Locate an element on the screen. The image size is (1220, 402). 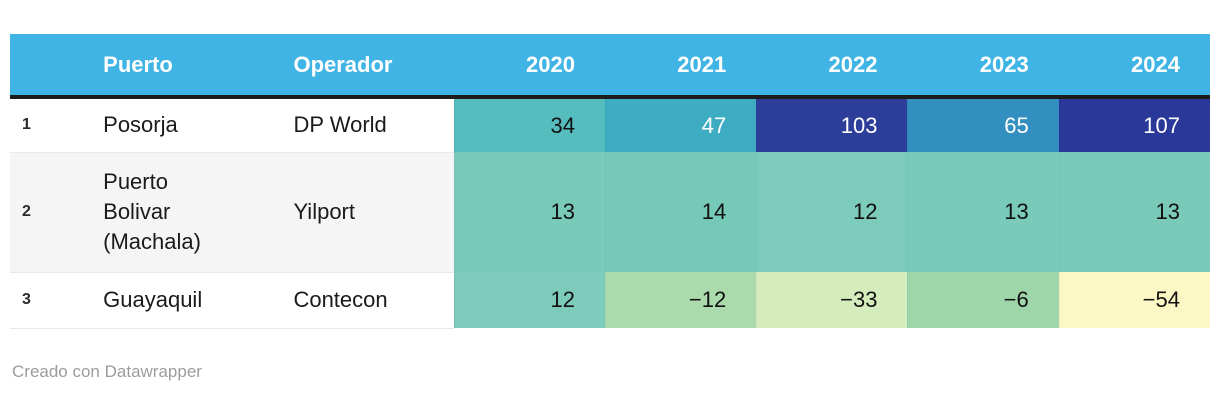
heat-cell-2020: 34 is located at coordinates (529, 124).